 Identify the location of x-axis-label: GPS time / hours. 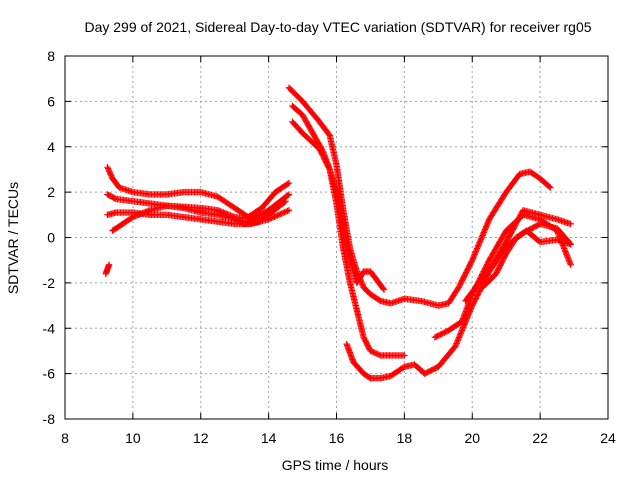
(335, 465).